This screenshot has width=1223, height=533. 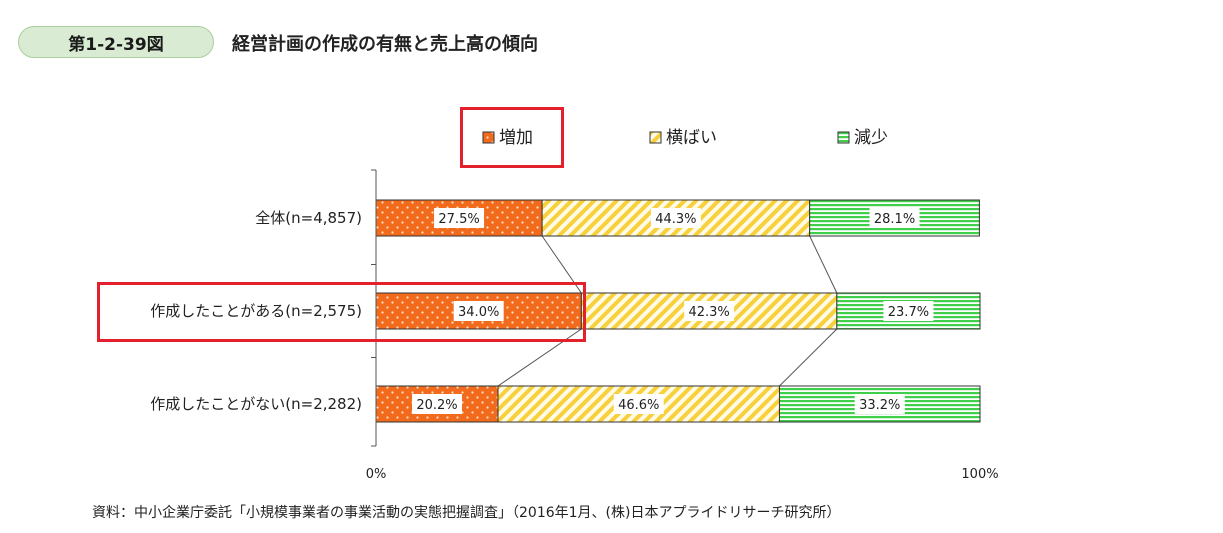 I want to click on legend-label-3: 減少, so click(x=871, y=138).